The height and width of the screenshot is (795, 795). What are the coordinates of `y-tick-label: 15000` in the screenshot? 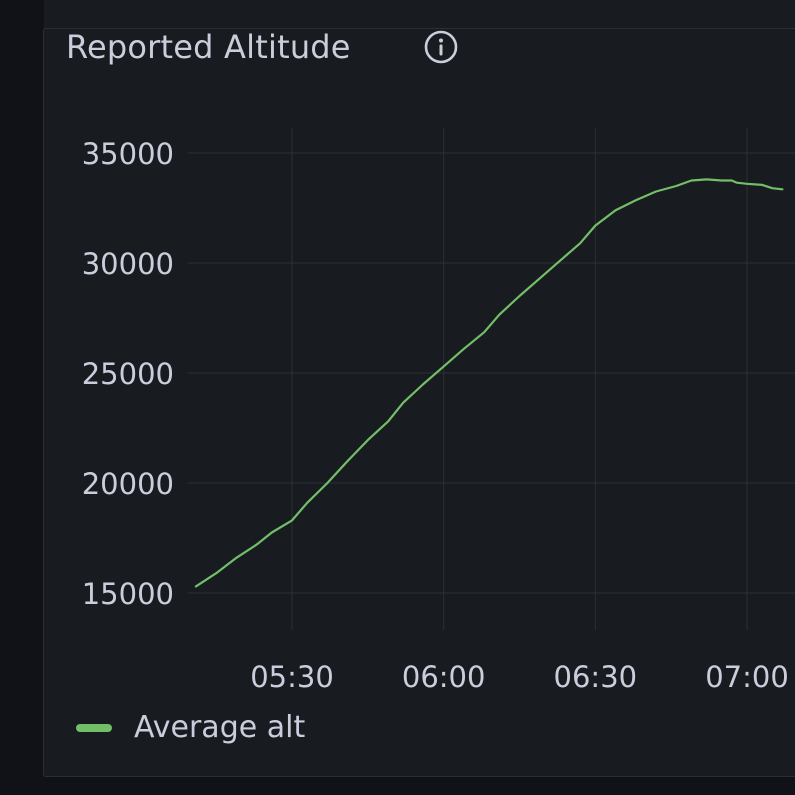 It's located at (128, 594).